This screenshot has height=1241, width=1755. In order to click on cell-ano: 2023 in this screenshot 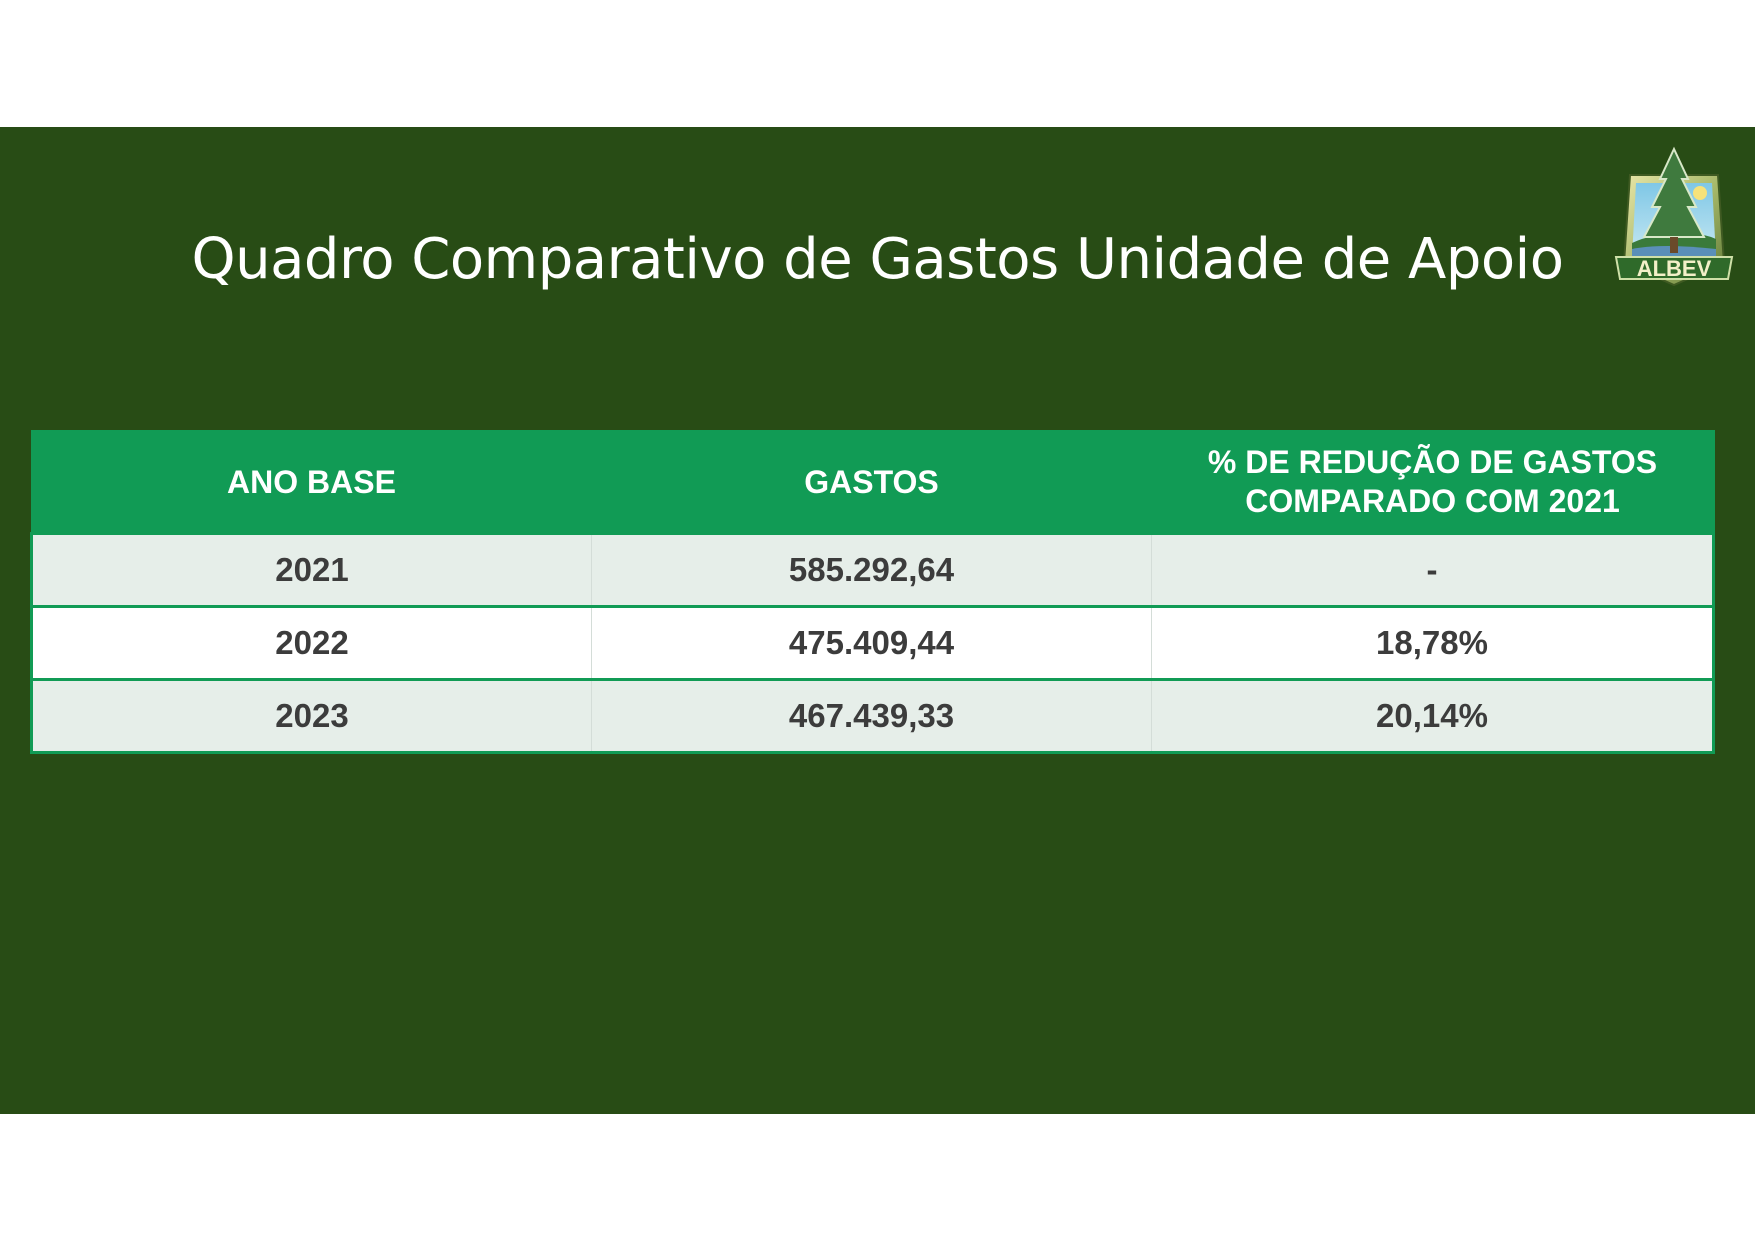, I will do `click(311, 716)`.